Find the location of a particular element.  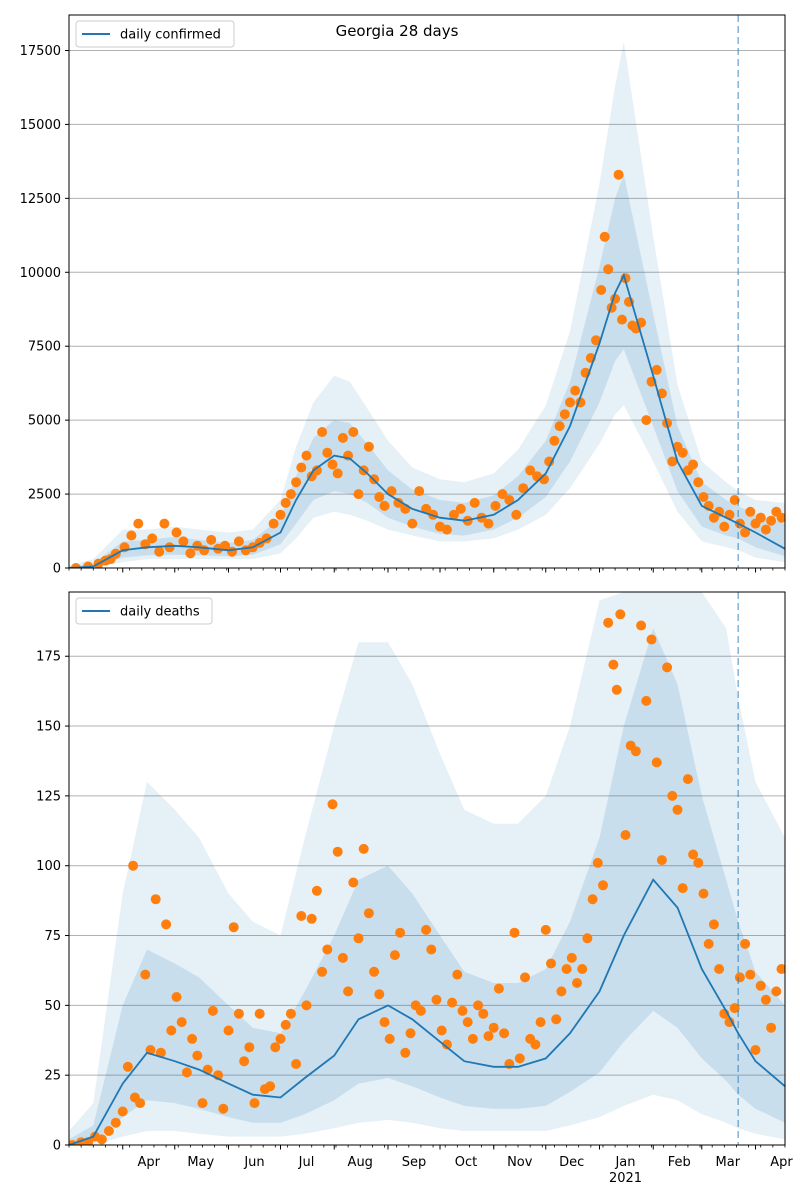

x-tick-label: May is located at coordinates (200, 1162).